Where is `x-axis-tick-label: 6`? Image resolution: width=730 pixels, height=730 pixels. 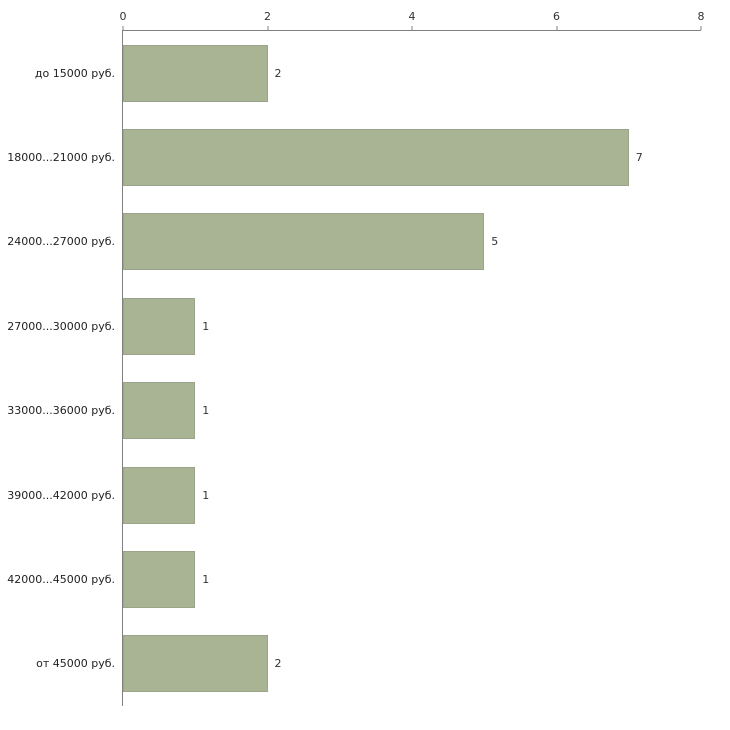
x-axis-tick-label: 6 is located at coordinates (556, 16).